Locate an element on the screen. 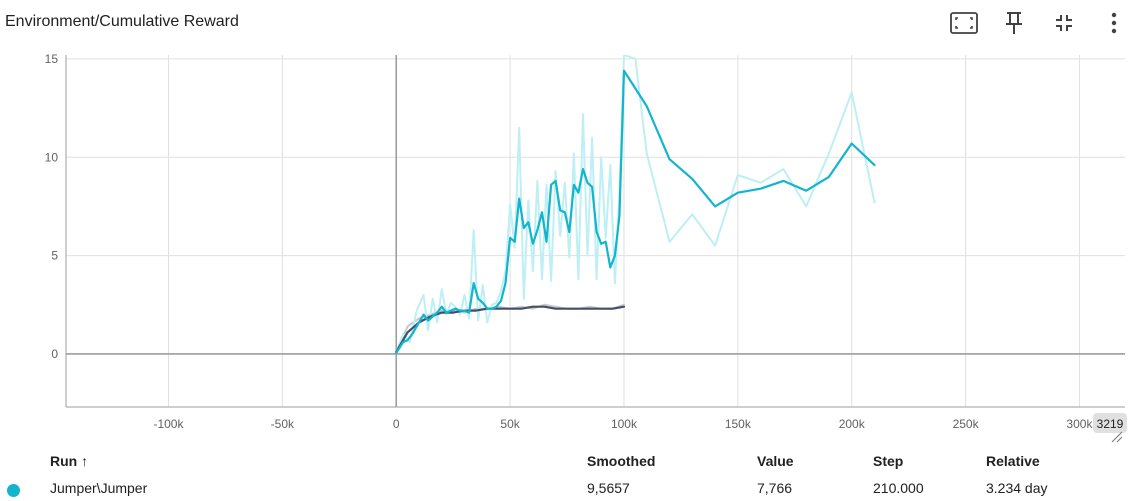  header-step: Step is located at coordinates (888, 461).